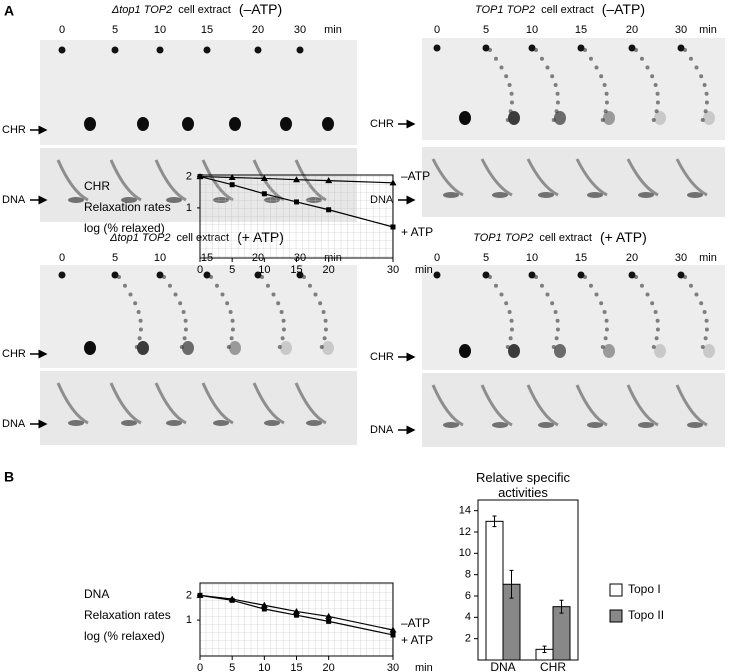  Describe the element at coordinates (502, 666) in the screenshot. I see `x-tick-label: DNA` at that location.